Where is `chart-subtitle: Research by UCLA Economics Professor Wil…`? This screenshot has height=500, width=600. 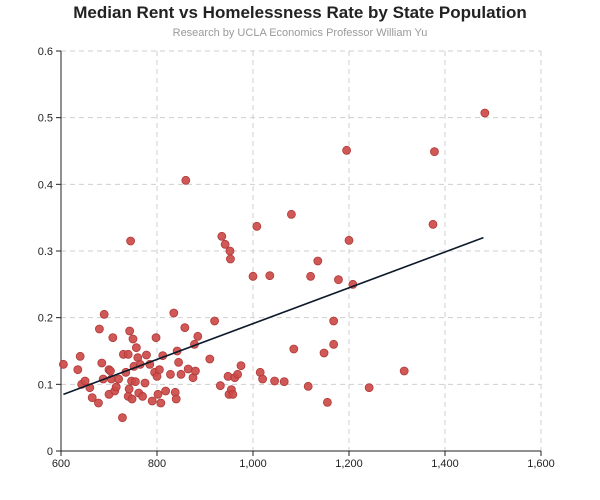 chart-subtitle: Research by UCLA Economics Professor Wil… is located at coordinates (300, 33).